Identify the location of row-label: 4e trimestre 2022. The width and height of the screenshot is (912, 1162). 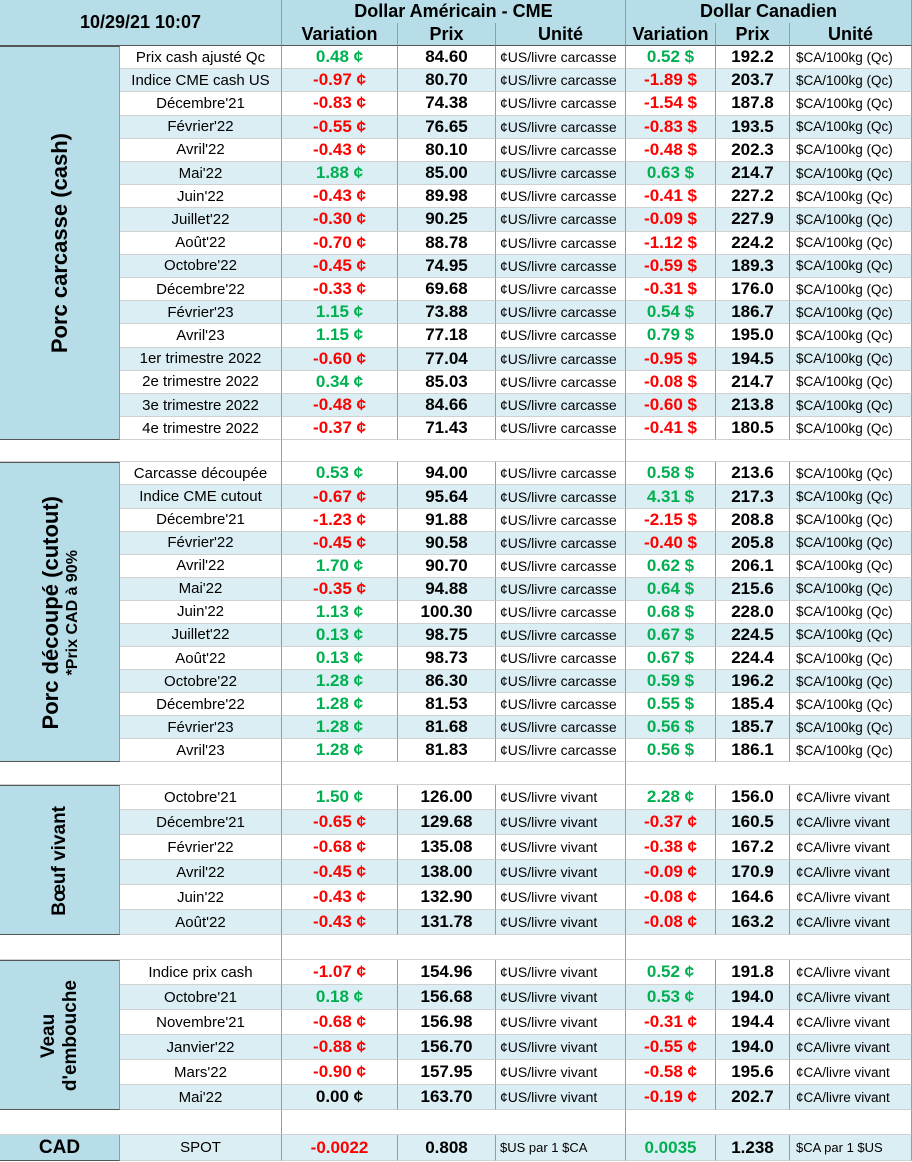
(201, 429).